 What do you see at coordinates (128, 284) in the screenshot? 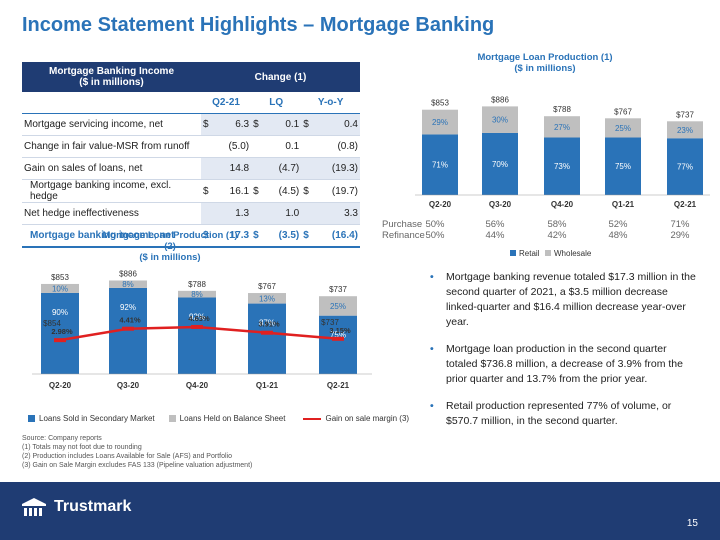
I see `held-label: 8%` at bounding box center [128, 284].